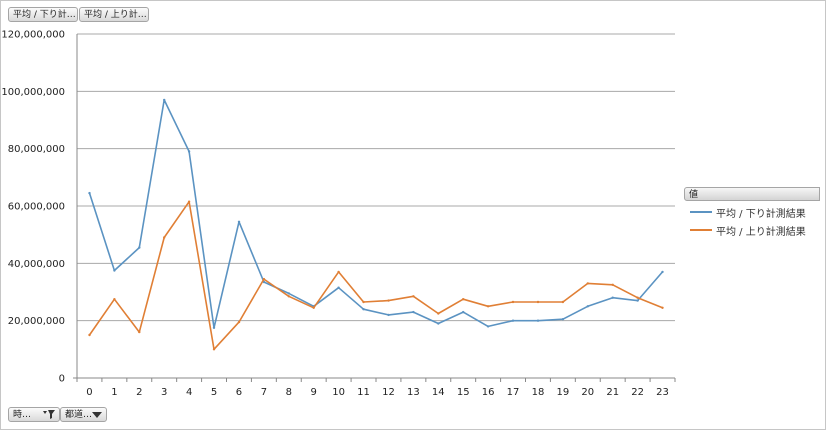  I want to click on y-tick-label: 100,000,000, so click(33, 92).